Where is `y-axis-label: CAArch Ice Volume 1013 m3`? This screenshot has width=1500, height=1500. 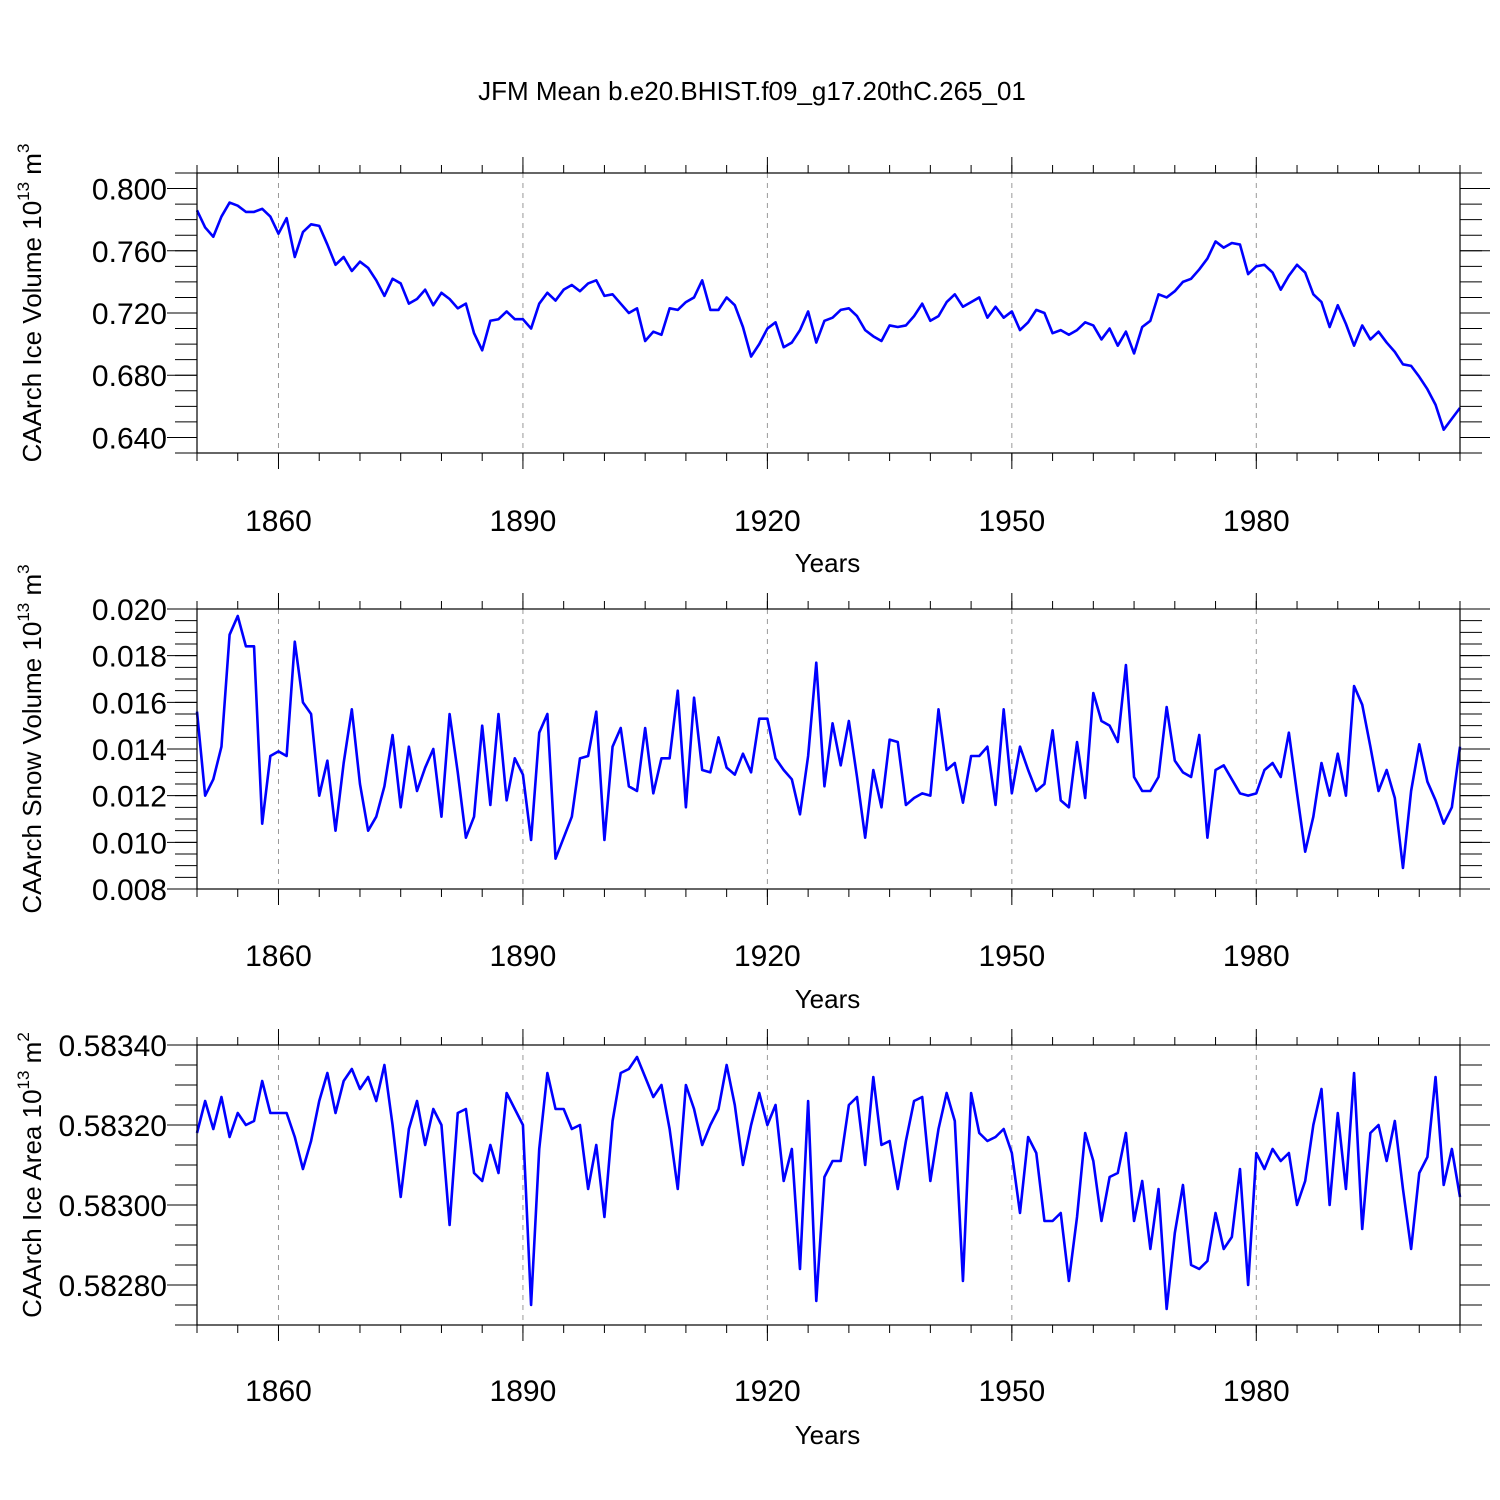 y-axis-label: CAArch Ice Volume 1013 m3 is located at coordinates (30, 303).